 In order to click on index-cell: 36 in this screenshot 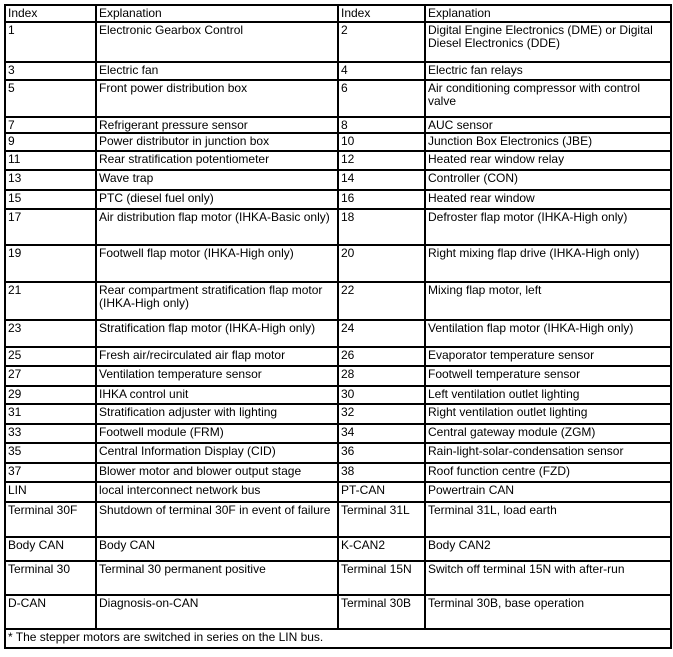, I will do `click(381, 453)`.